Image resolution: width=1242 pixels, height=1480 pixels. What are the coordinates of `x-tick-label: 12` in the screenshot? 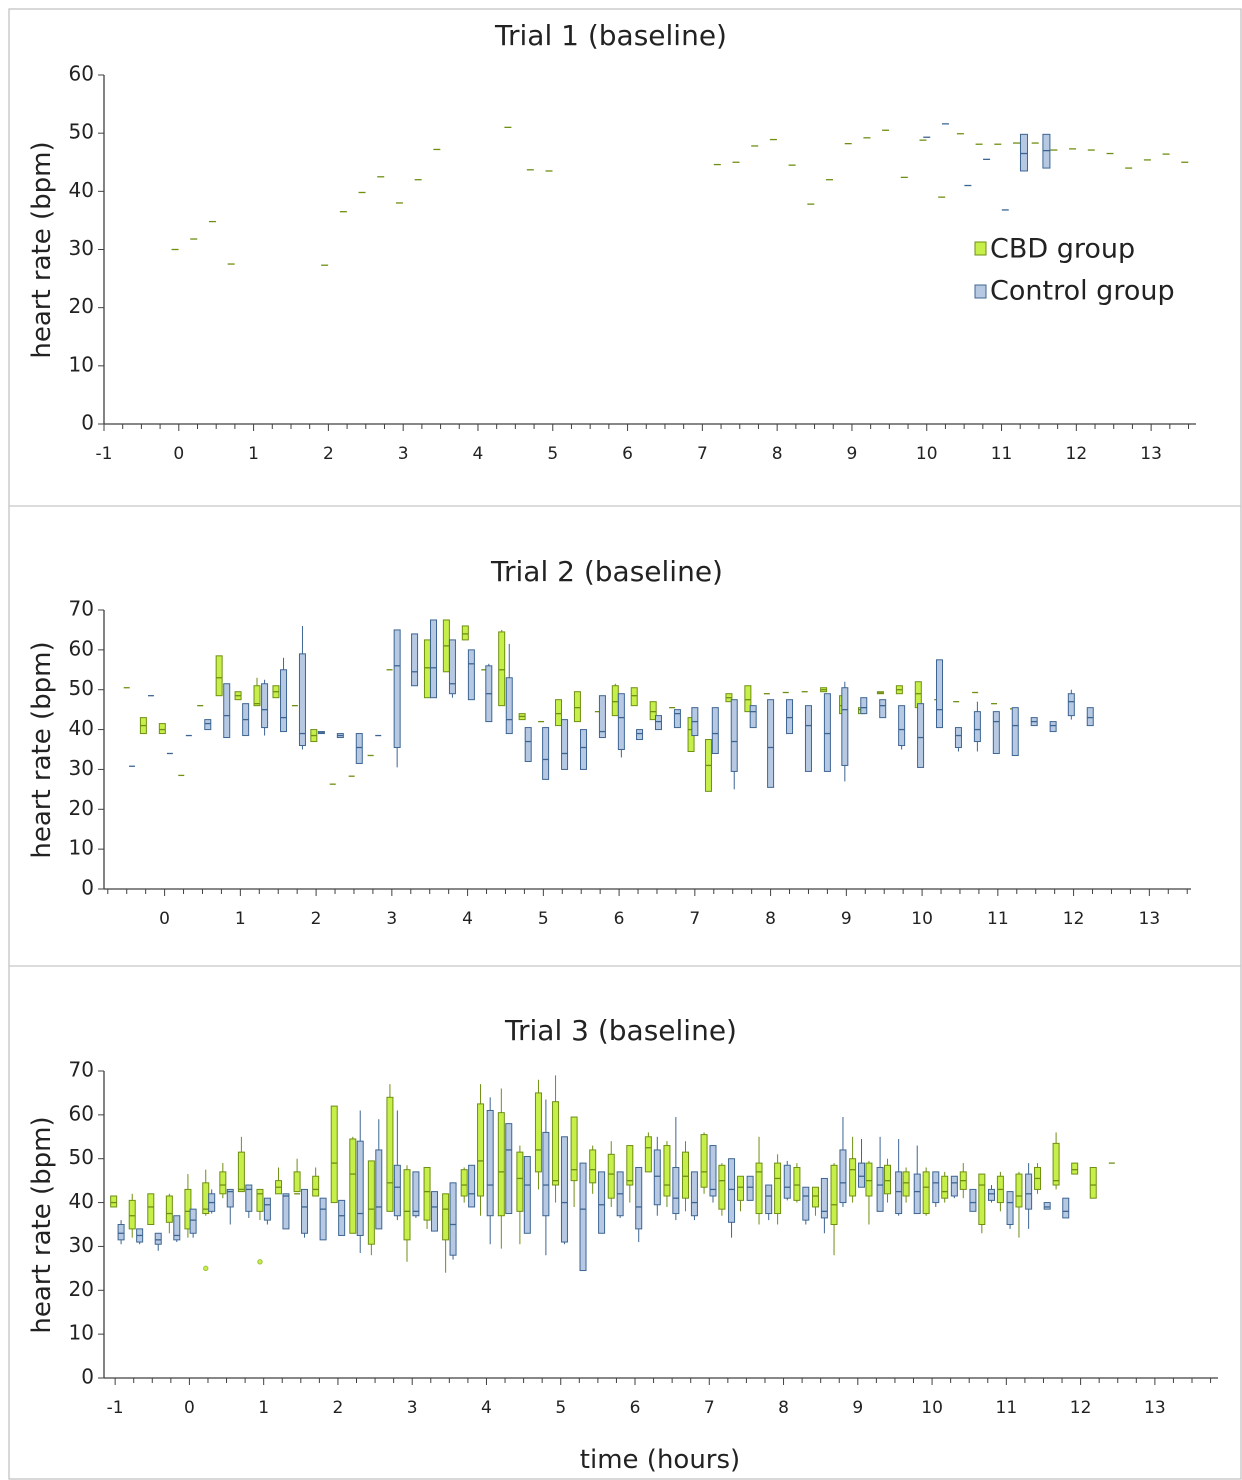 It's located at (1077, 454).